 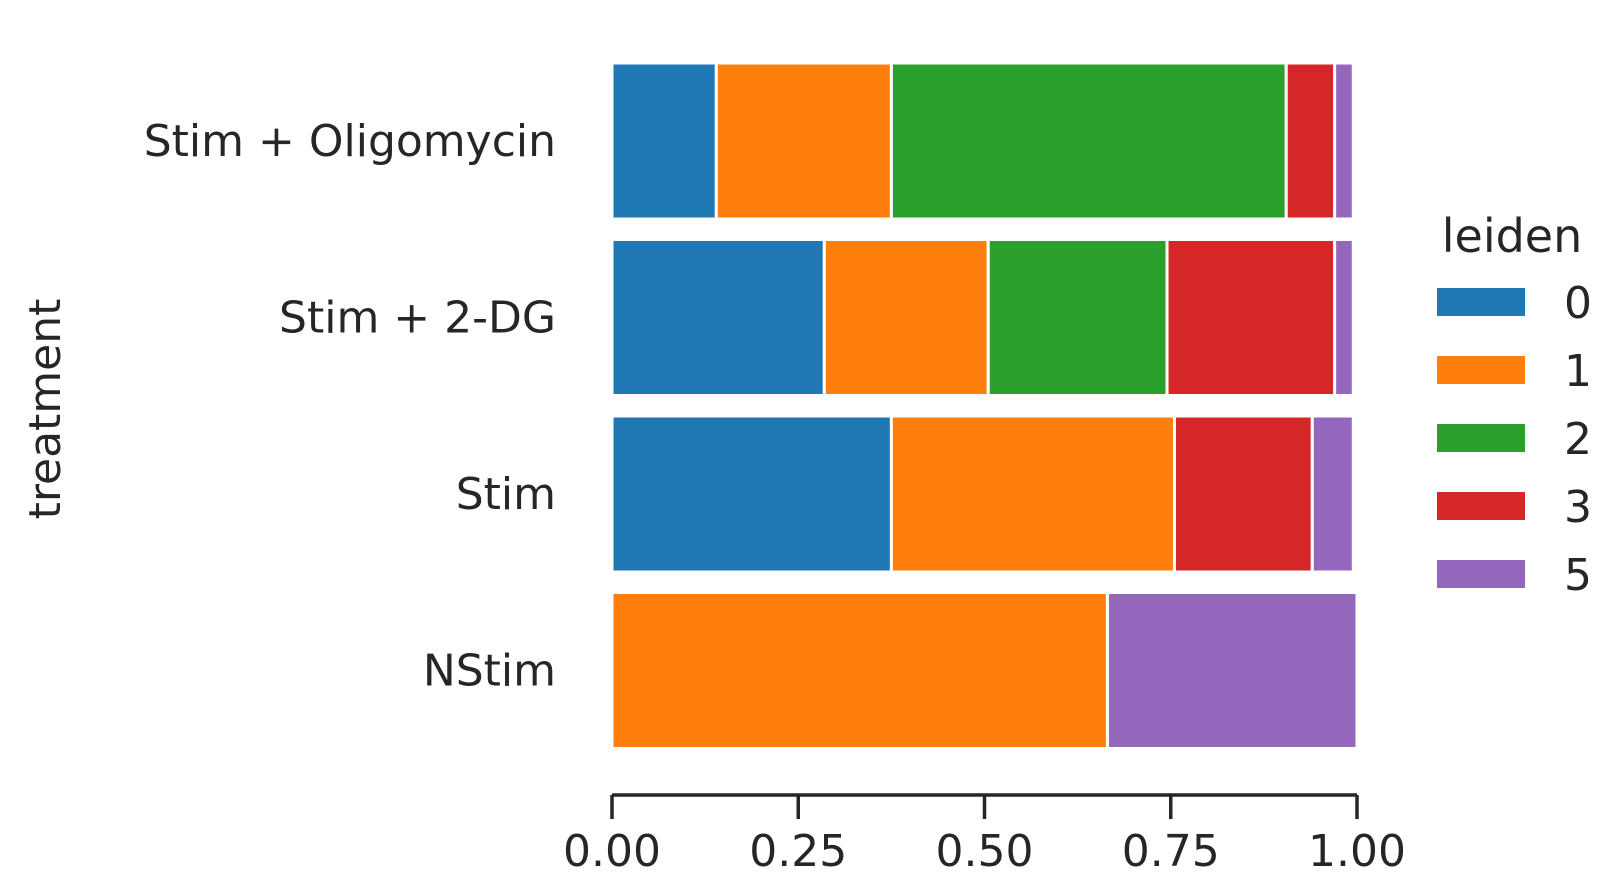 What do you see at coordinates (1171, 851) in the screenshot?
I see `x-tick-label: 0.75` at bounding box center [1171, 851].